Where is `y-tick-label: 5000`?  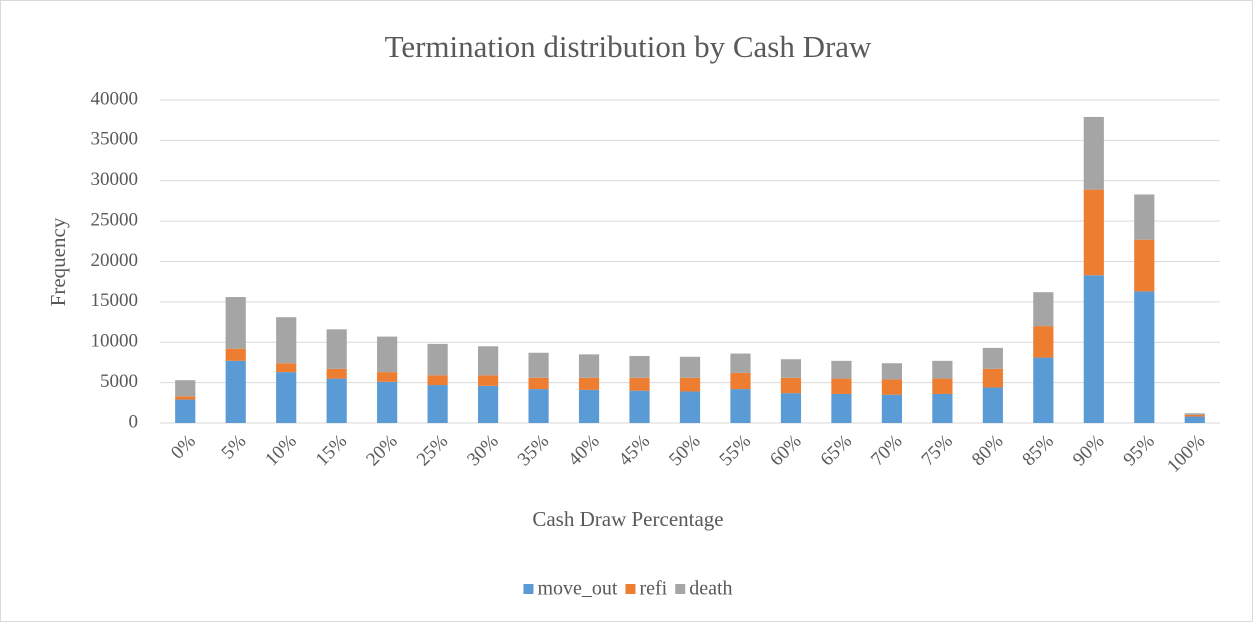 y-tick-label: 5000 is located at coordinates (119, 381).